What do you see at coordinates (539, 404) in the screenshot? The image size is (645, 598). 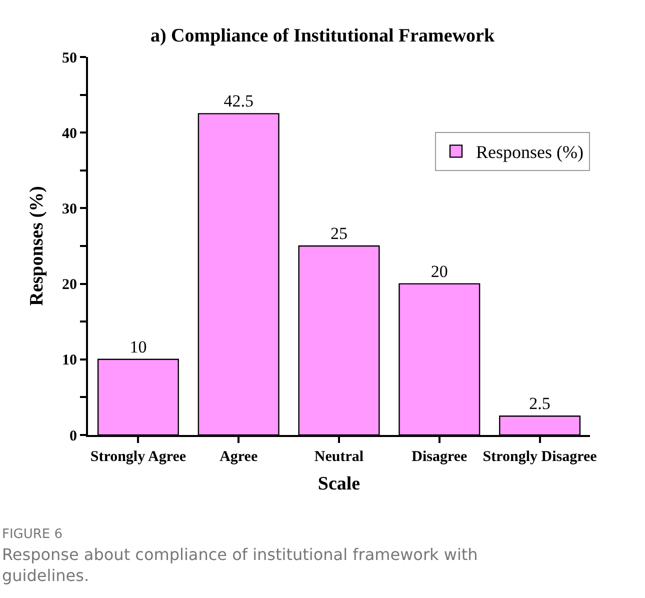 I see `data-label: 2.5` at bounding box center [539, 404].